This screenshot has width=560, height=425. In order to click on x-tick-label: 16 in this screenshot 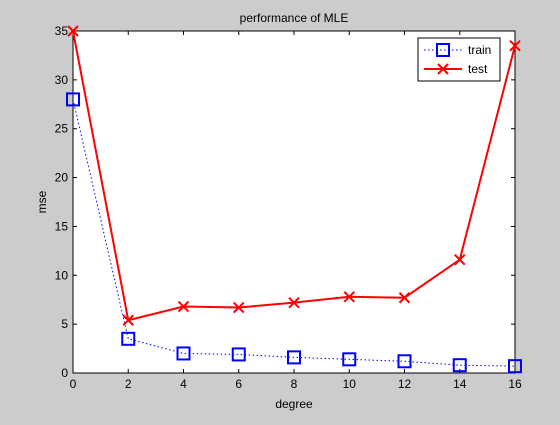, I will do `click(515, 384)`.